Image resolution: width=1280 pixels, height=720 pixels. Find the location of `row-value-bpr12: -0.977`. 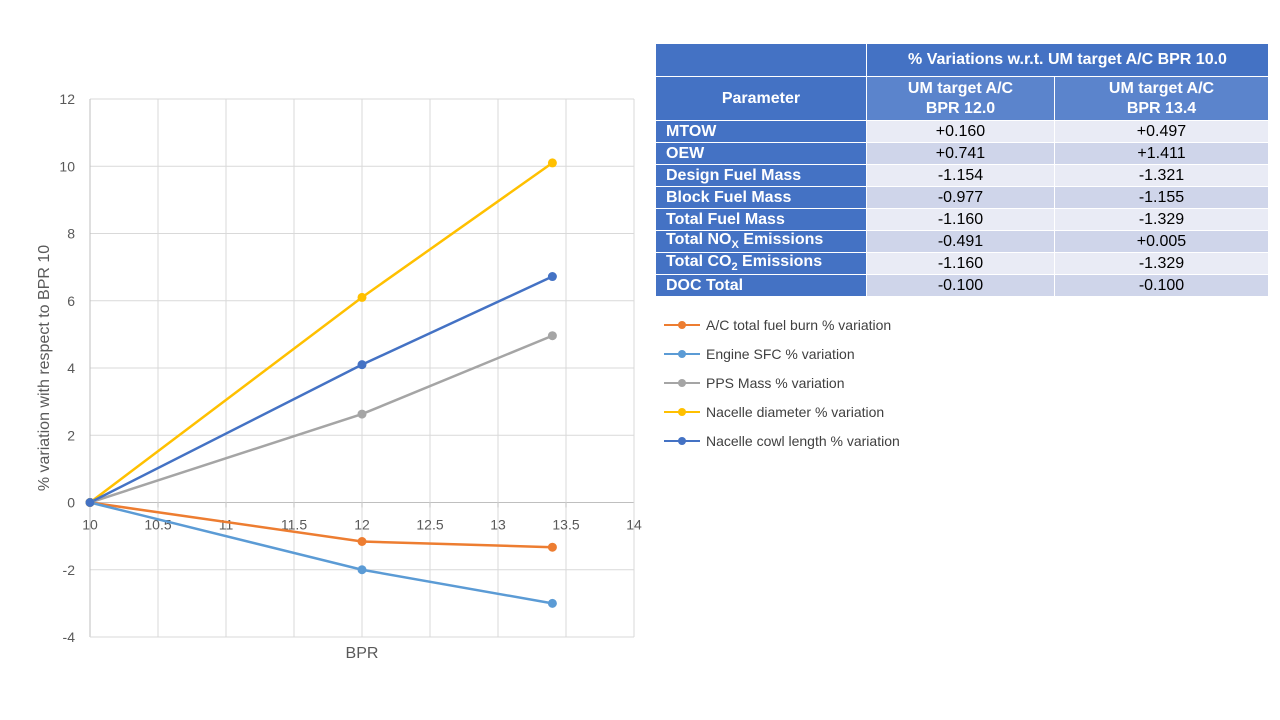

row-value-bpr12: -0.977 is located at coordinates (960, 197).